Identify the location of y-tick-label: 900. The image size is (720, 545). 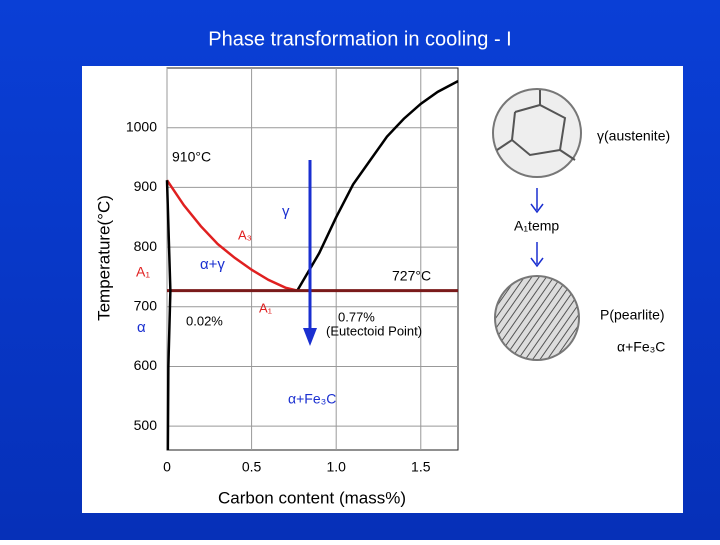
(146, 186).